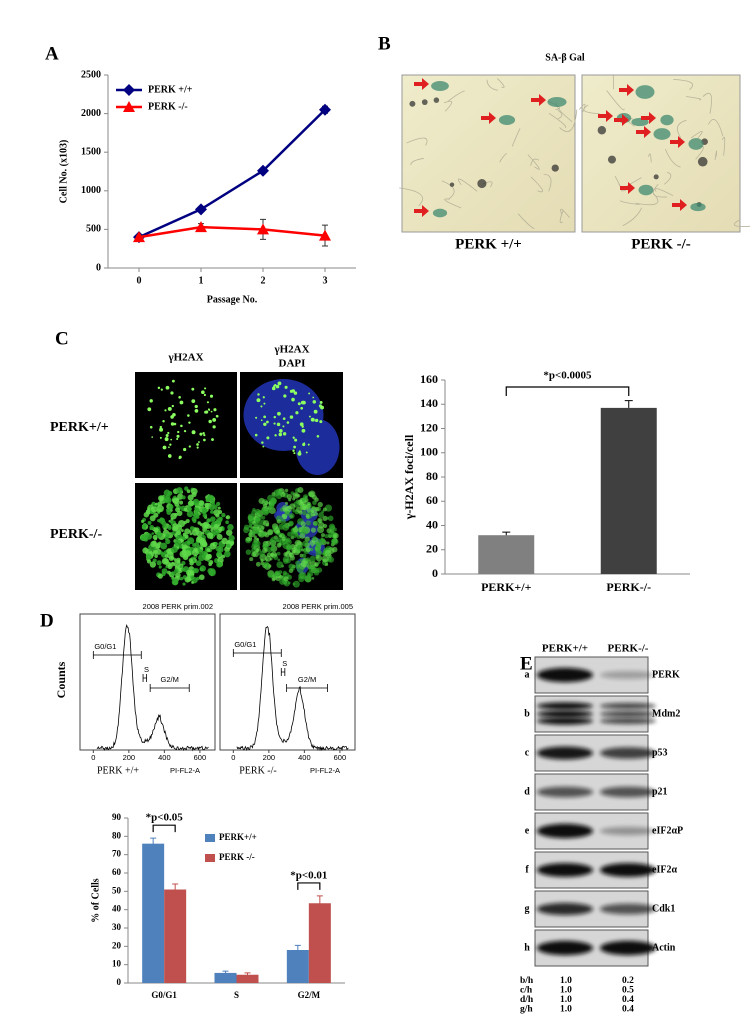 Image resolution: width=750 pixels, height=1015 pixels. What do you see at coordinates (307, 688) in the screenshot?
I see `gate` at bounding box center [307, 688].